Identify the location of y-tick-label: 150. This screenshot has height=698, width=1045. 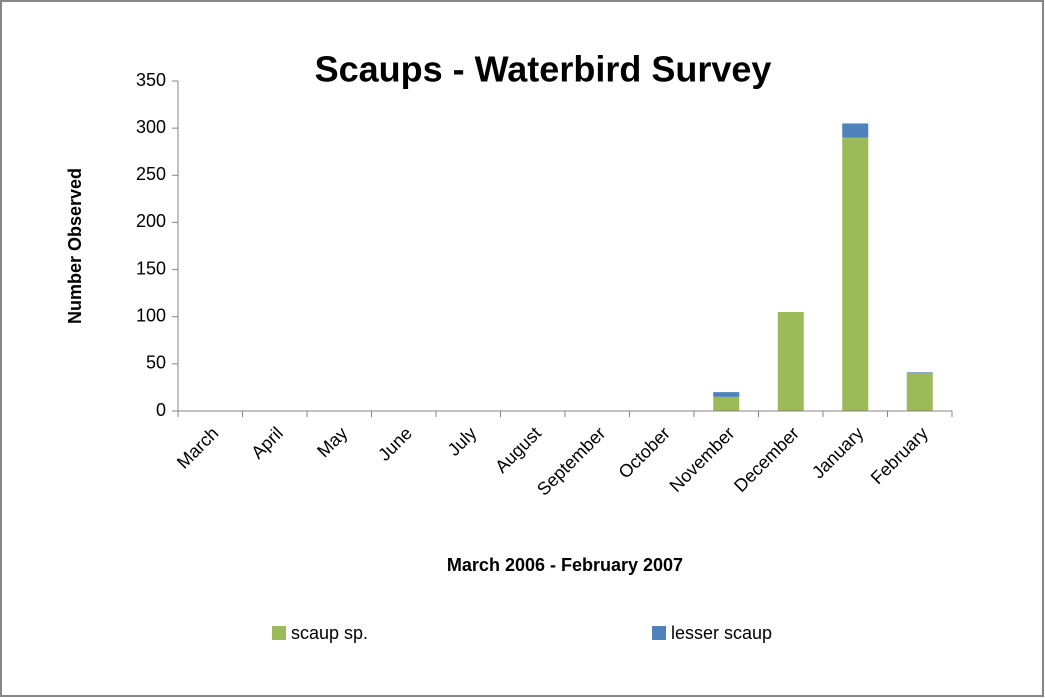
(151, 268).